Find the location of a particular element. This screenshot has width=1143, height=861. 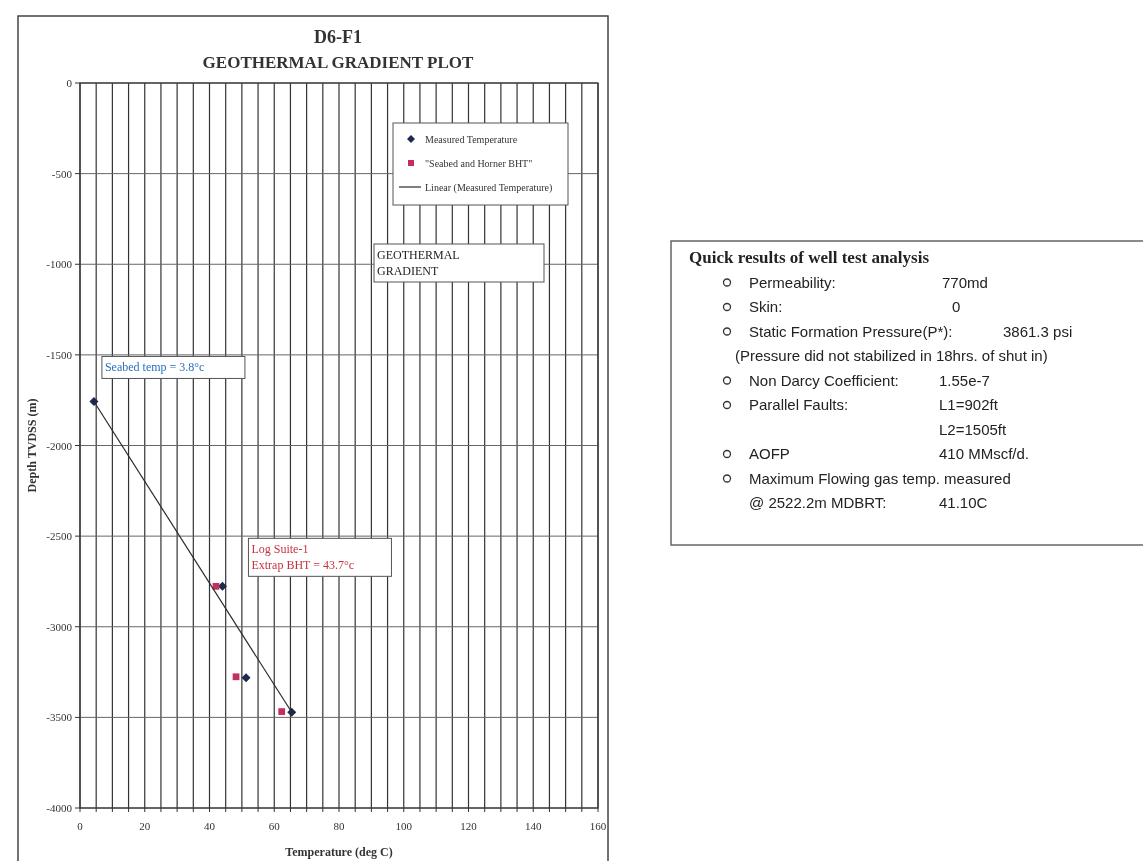

chart-subtitle: GEOTHERMAL GRADIENT PLOT is located at coordinates (338, 62).